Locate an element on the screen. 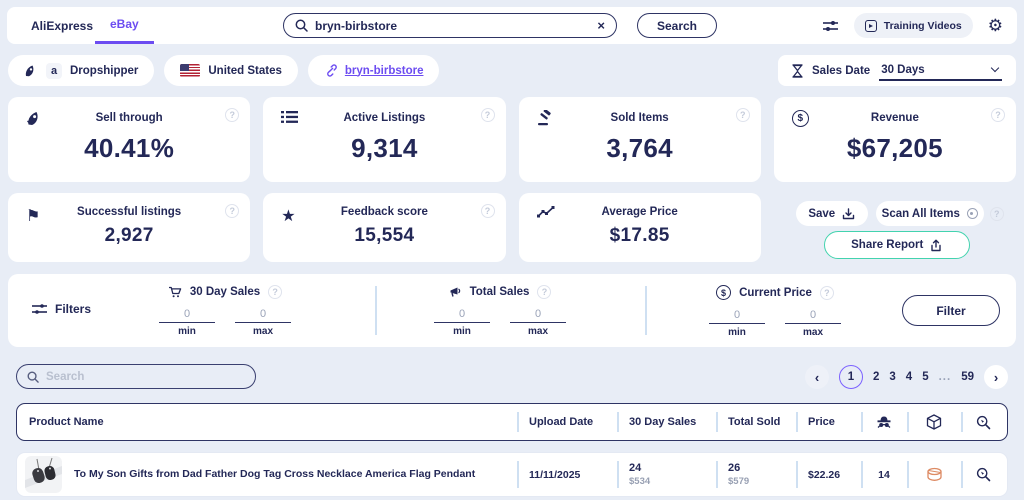 The width and height of the screenshot is (1024, 500). tab-aliexpress: AliExpress is located at coordinates (62, 25).